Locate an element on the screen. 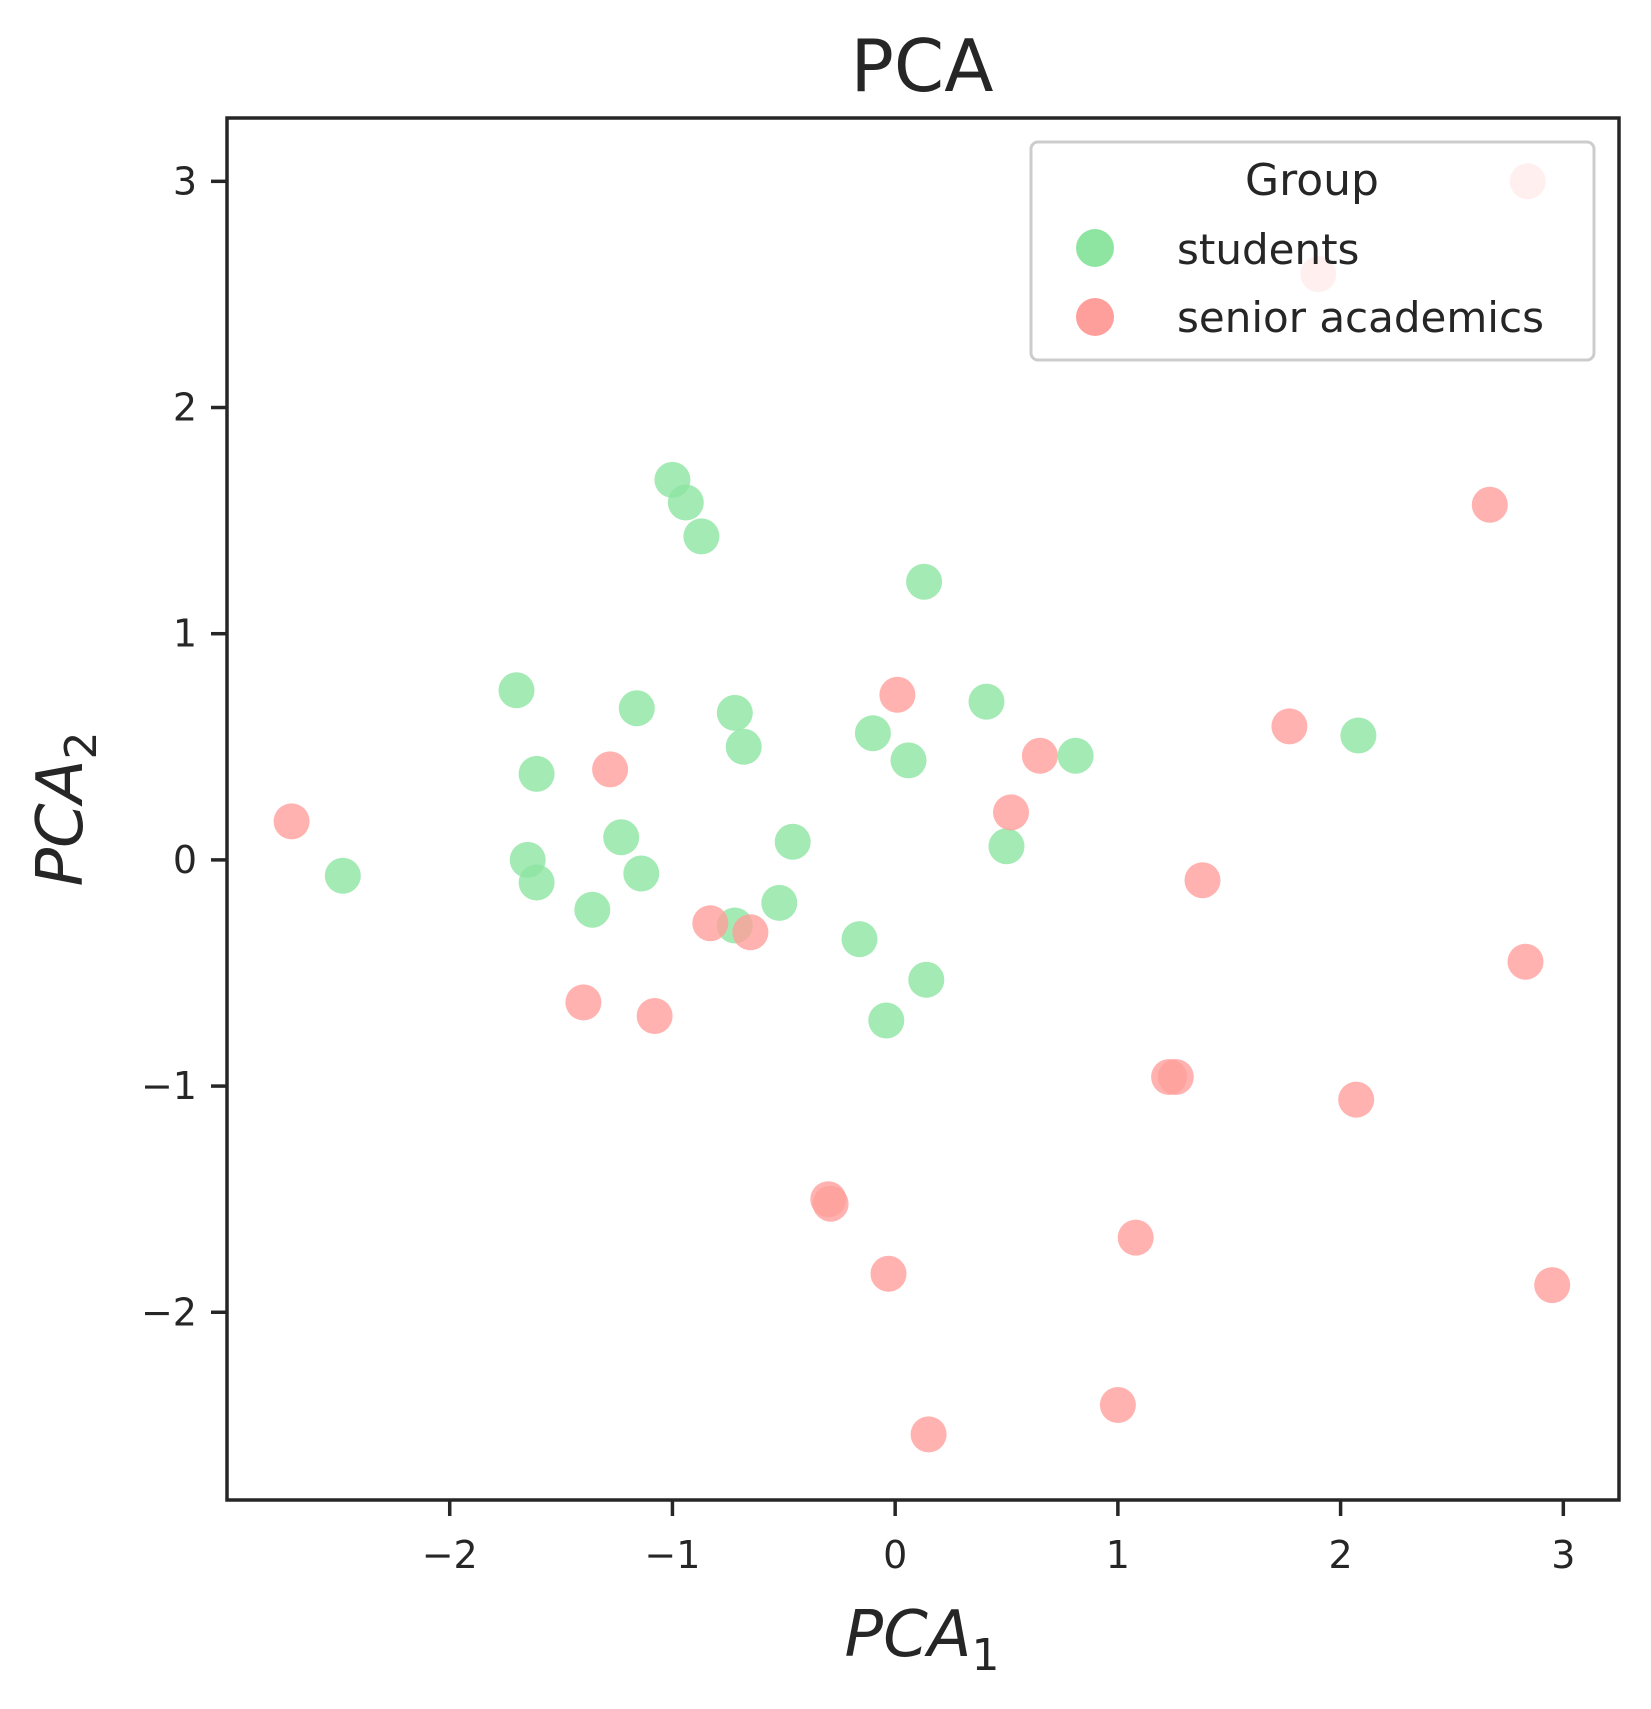  legend-marker-students is located at coordinates (1095, 248).